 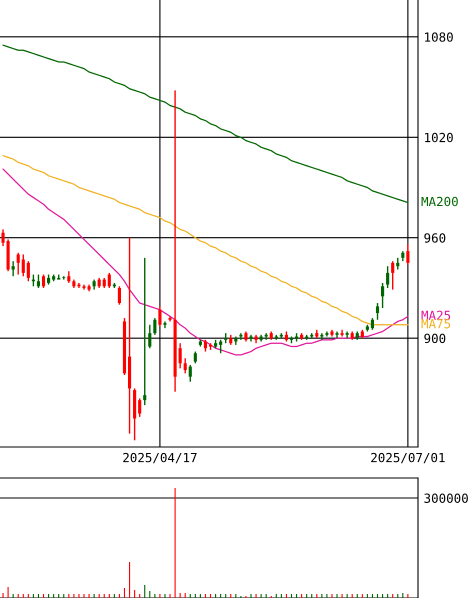 What do you see at coordinates (435, 238) in the screenshot?
I see `y-tick-label: 960` at bounding box center [435, 238].